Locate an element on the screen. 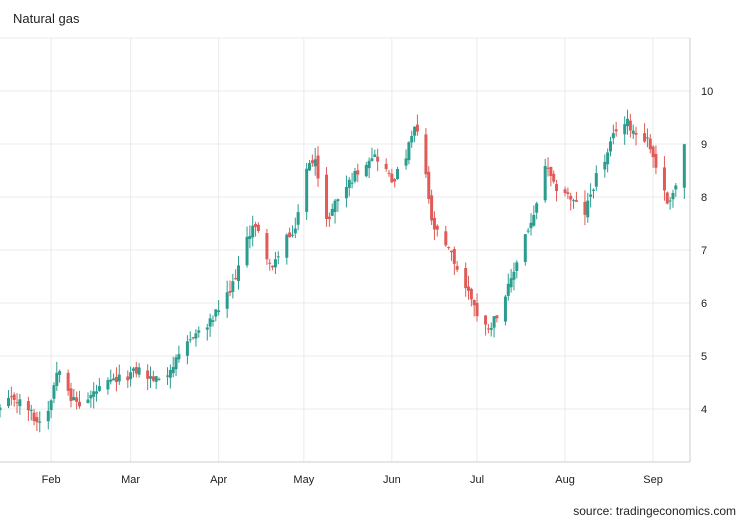 This screenshot has width=750, height=520. x-tick-label: Mar is located at coordinates (130, 480).